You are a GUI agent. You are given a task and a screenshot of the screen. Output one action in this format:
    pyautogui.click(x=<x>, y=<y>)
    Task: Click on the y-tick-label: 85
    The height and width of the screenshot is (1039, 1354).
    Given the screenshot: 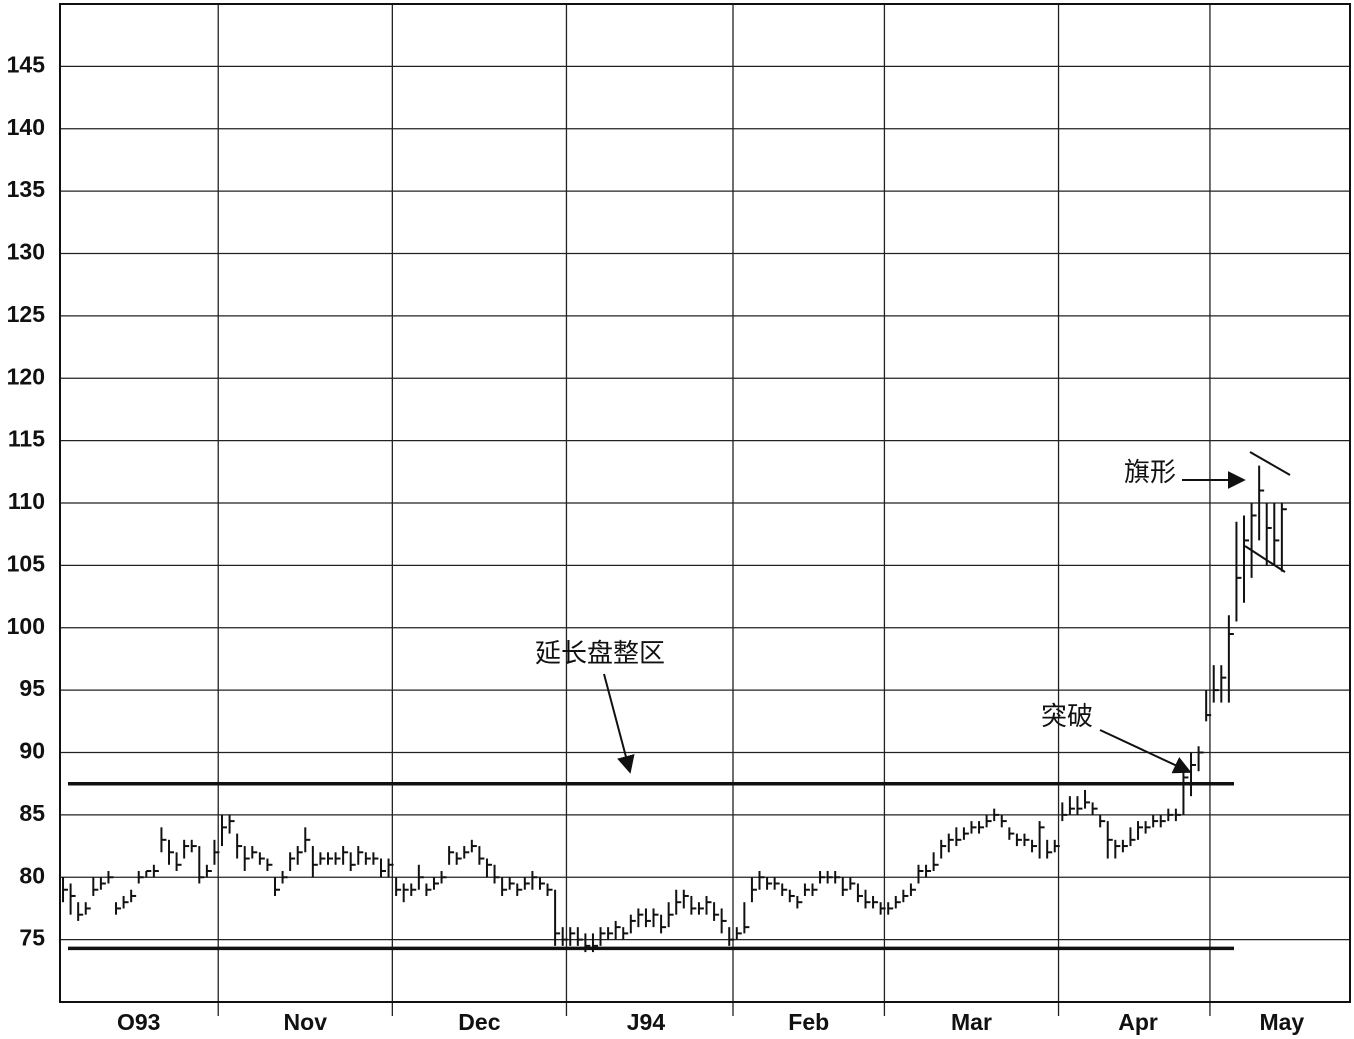 What is the action you would take?
    pyautogui.click(x=32, y=813)
    